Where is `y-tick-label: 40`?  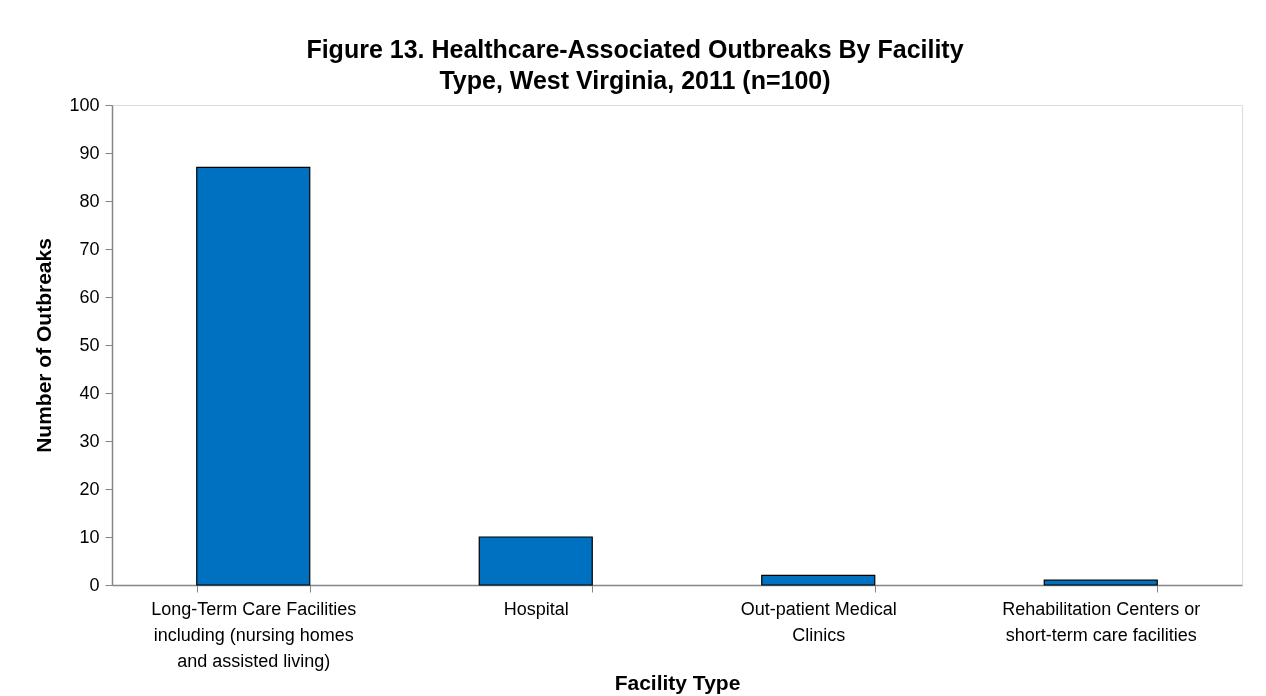 y-tick-label: 40 is located at coordinates (89, 392).